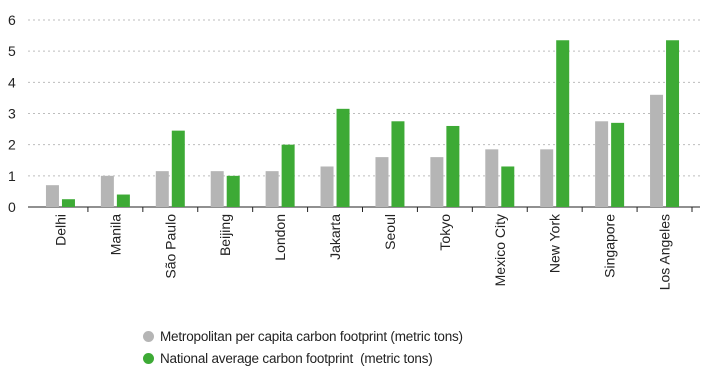 The height and width of the screenshot is (372, 706). I want to click on x-tick-label-11: Los Angeles, so click(665, 252).